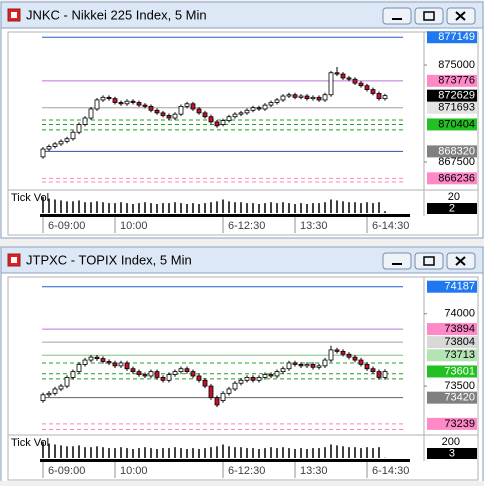  What do you see at coordinates (456, 96) in the screenshot?
I see `last-price-label: 872629` at bounding box center [456, 96].